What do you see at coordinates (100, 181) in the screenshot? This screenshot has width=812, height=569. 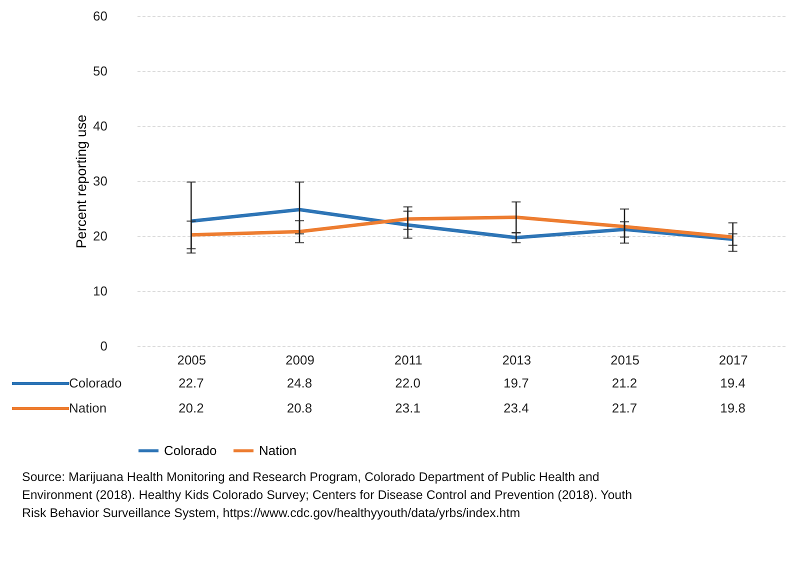 I see `y-tick-label: 30` at bounding box center [100, 181].